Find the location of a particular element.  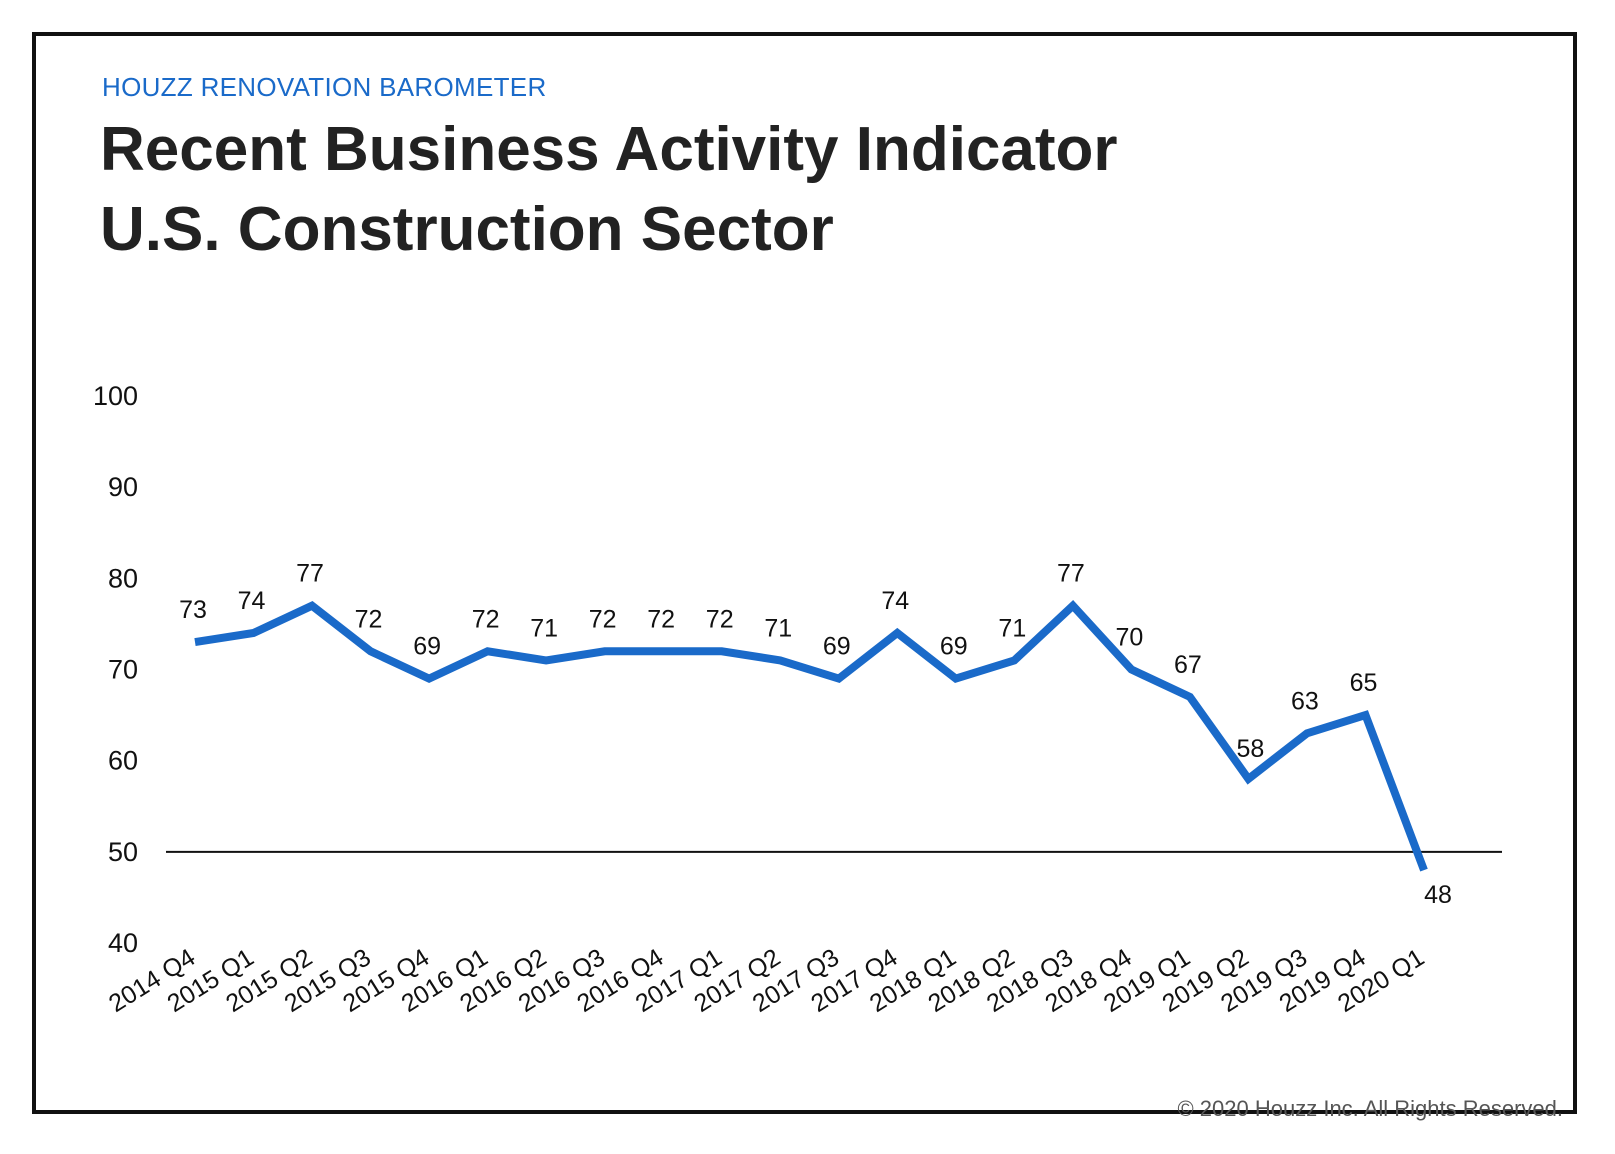

chart-title-line-1: Recent Business Activity Indicator is located at coordinates (609, 149).